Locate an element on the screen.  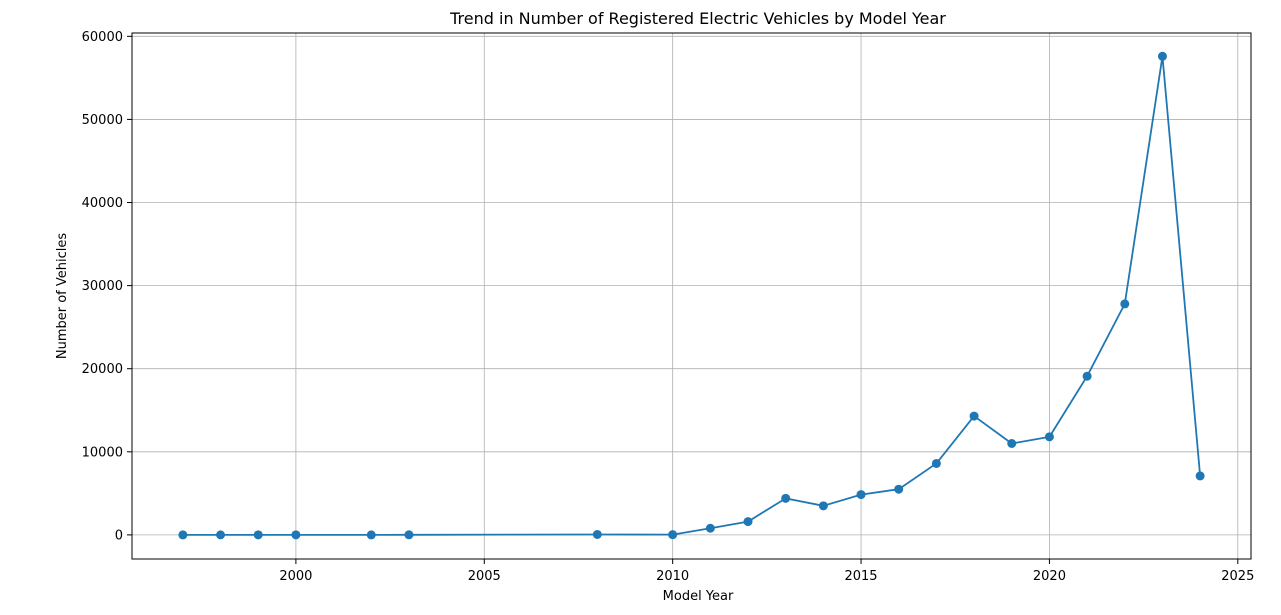
y-tick-label: 50000 is located at coordinates (102, 120).